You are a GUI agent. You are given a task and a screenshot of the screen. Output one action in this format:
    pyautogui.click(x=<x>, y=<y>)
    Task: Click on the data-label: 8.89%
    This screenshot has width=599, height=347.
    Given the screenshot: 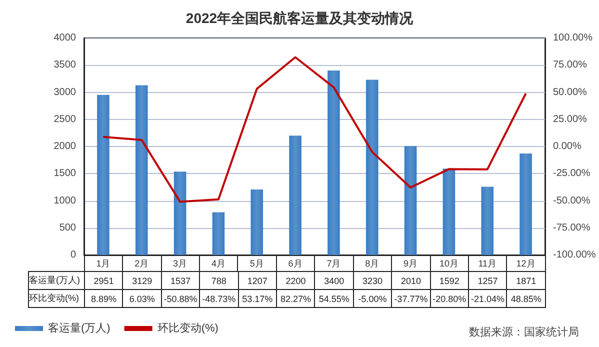 What is the action you would take?
    pyautogui.click(x=103, y=299)
    